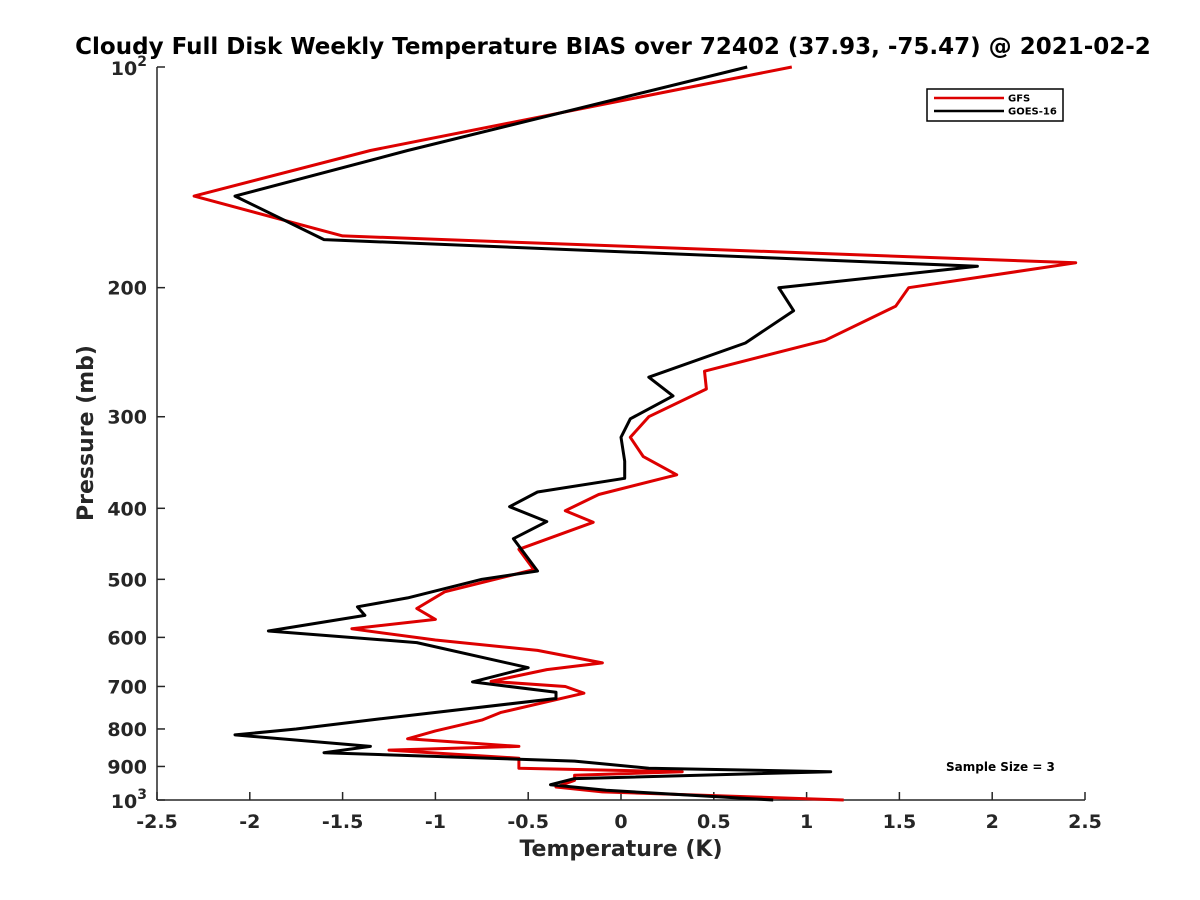 This screenshot has height=900, width=1200. I want to click on x-tick-label: 1.5, so click(900, 822).